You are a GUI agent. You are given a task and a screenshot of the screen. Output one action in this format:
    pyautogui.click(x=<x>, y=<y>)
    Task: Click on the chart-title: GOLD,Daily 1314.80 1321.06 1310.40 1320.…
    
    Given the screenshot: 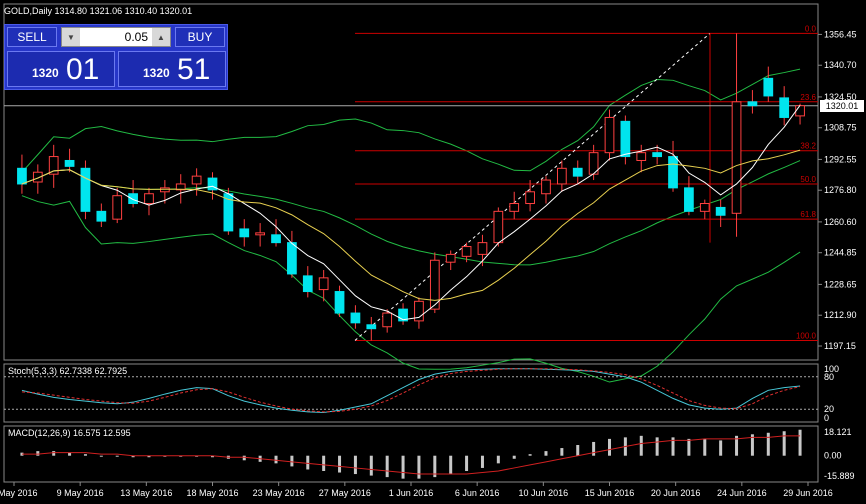 What is the action you would take?
    pyautogui.click(x=98, y=11)
    